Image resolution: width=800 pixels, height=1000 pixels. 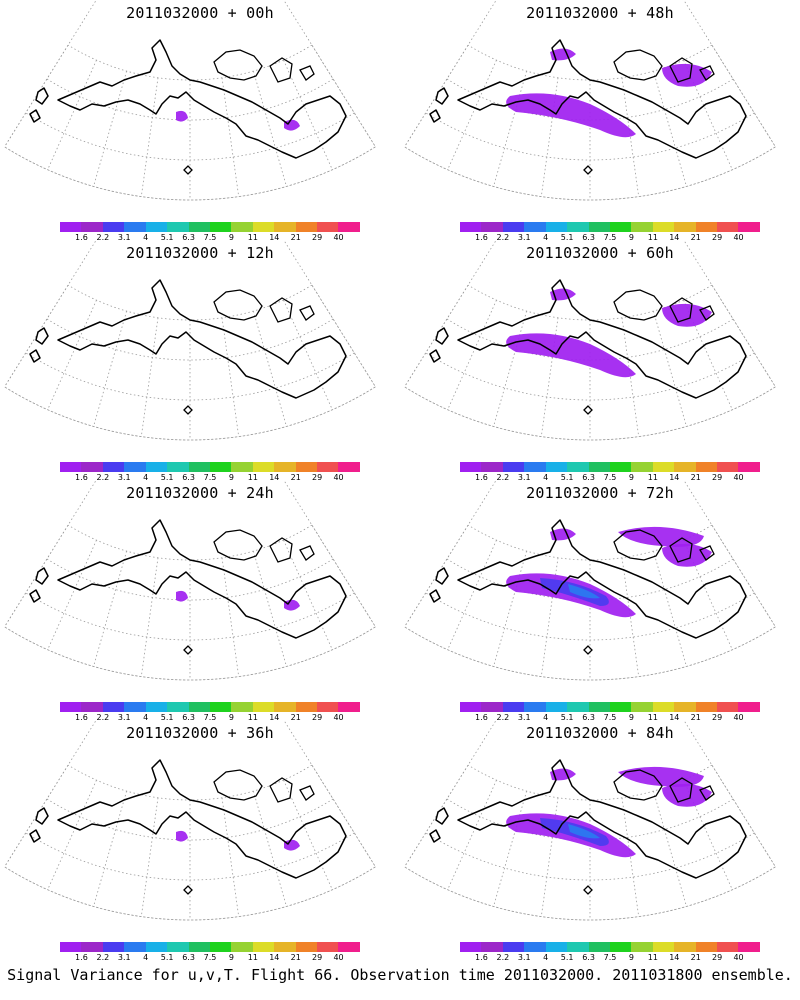 I want to click on map-frame, so click(x=190, y=340).